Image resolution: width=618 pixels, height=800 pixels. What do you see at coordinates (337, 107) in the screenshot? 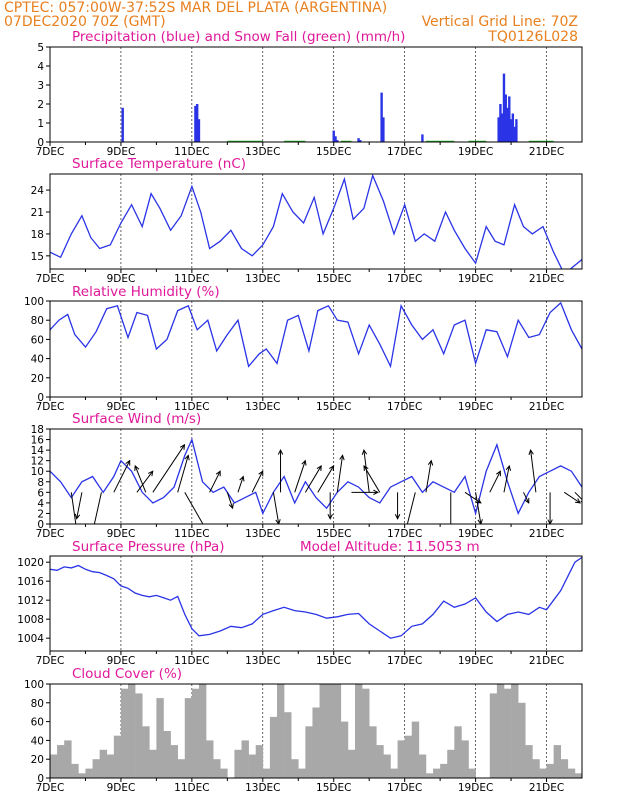
I see `precip-plot` at bounding box center [337, 107].